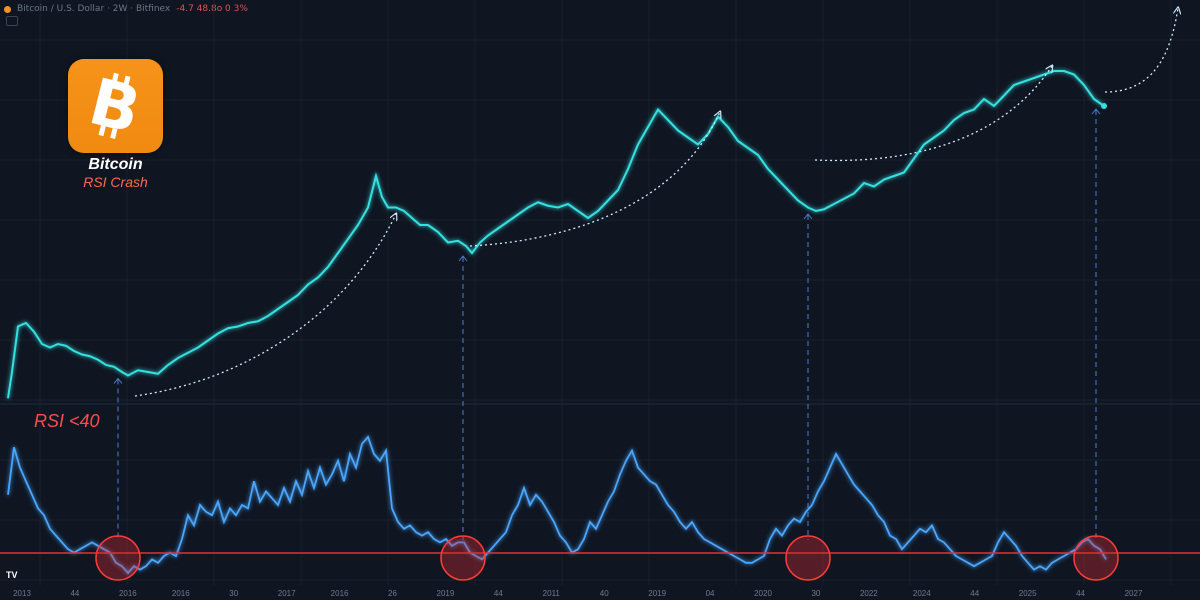 The height and width of the screenshot is (600, 1200). What do you see at coordinates (22, 593) in the screenshot?
I see `x-tick-label: 2013` at bounding box center [22, 593].